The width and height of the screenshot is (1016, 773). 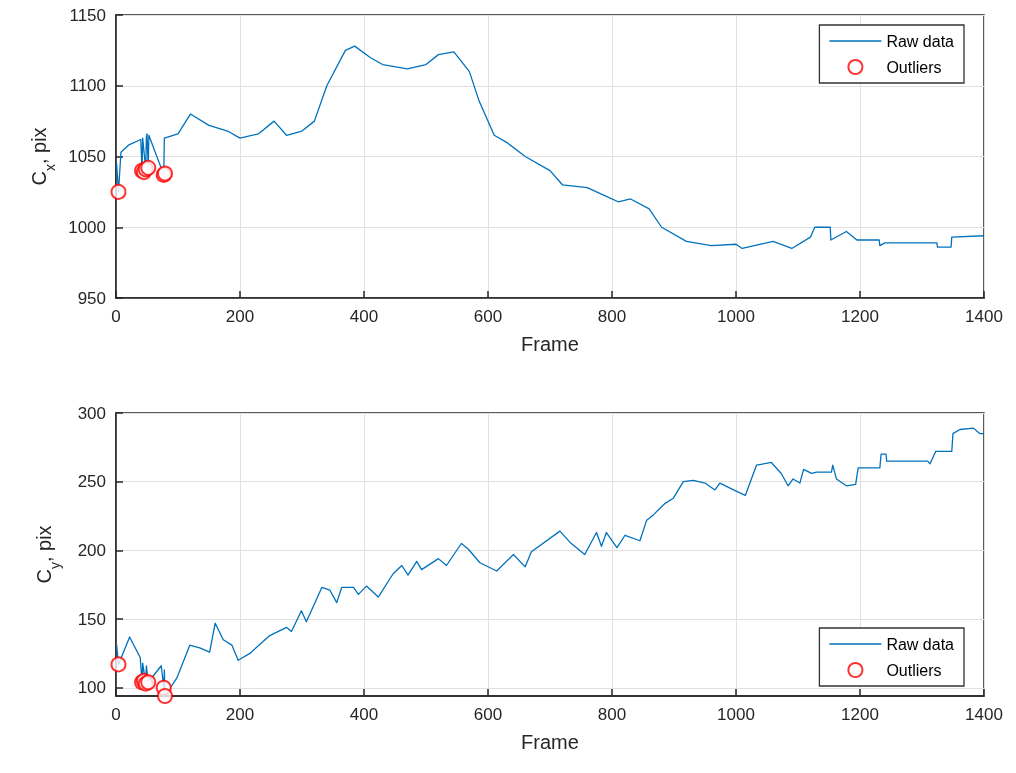 What do you see at coordinates (91, 550) in the screenshot?
I see `y-tick-label: 200` at bounding box center [91, 550].